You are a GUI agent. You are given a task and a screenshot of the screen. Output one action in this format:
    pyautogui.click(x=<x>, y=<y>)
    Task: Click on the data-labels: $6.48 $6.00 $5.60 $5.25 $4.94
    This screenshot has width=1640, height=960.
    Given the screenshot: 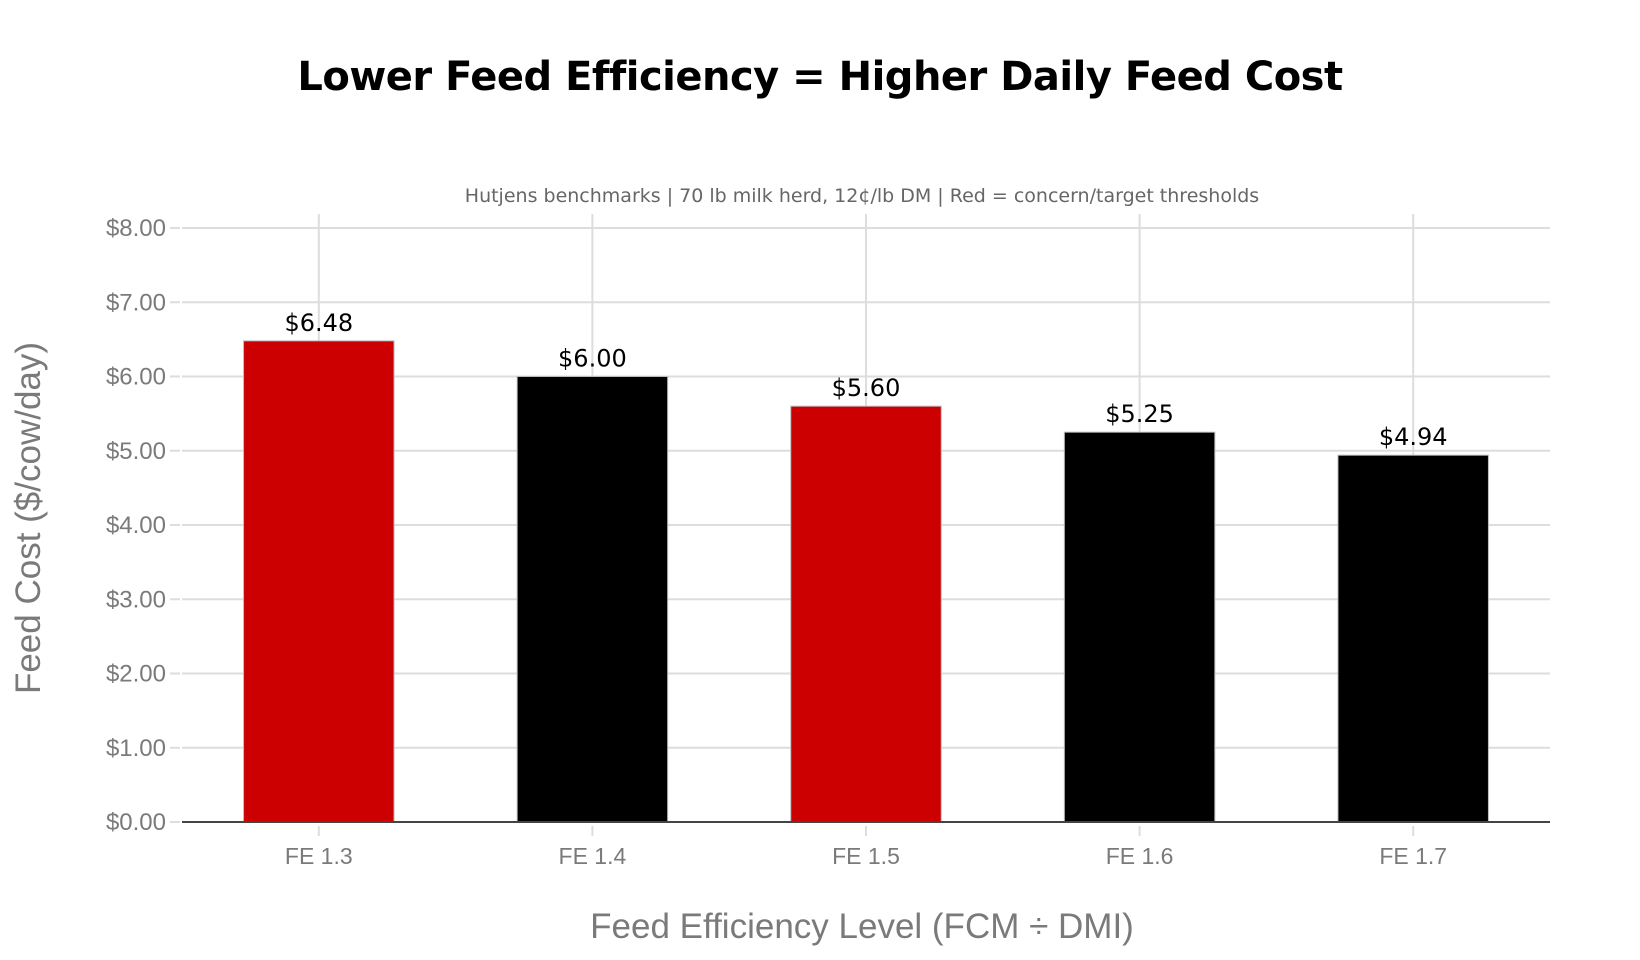 What is the action you would take?
    pyautogui.click(x=865, y=380)
    